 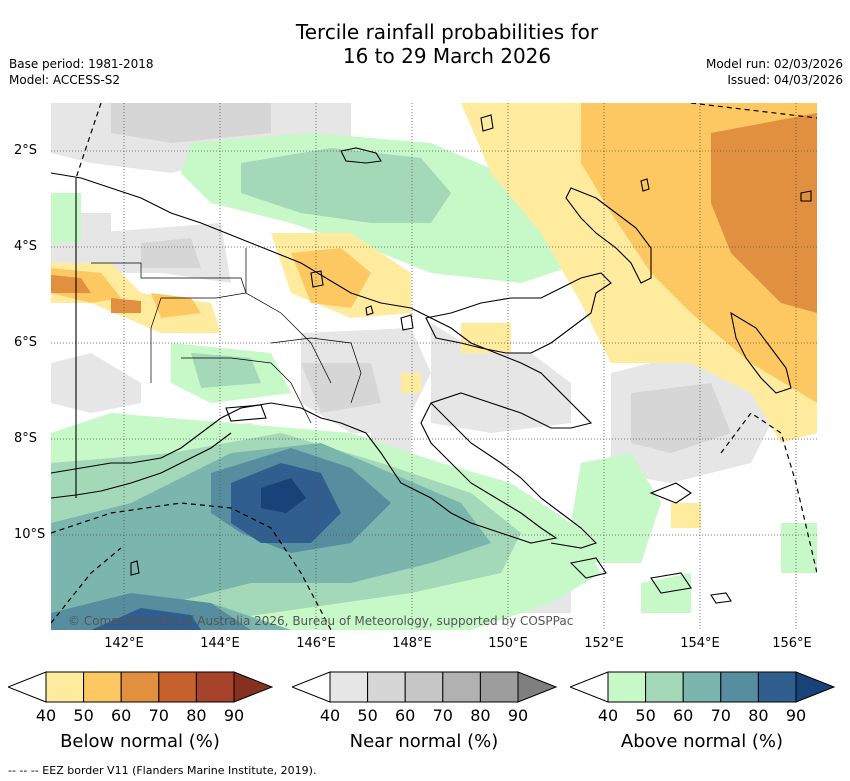 What do you see at coordinates (26, 150) in the screenshot?
I see `lat-label-2s: 2°S` at bounding box center [26, 150].